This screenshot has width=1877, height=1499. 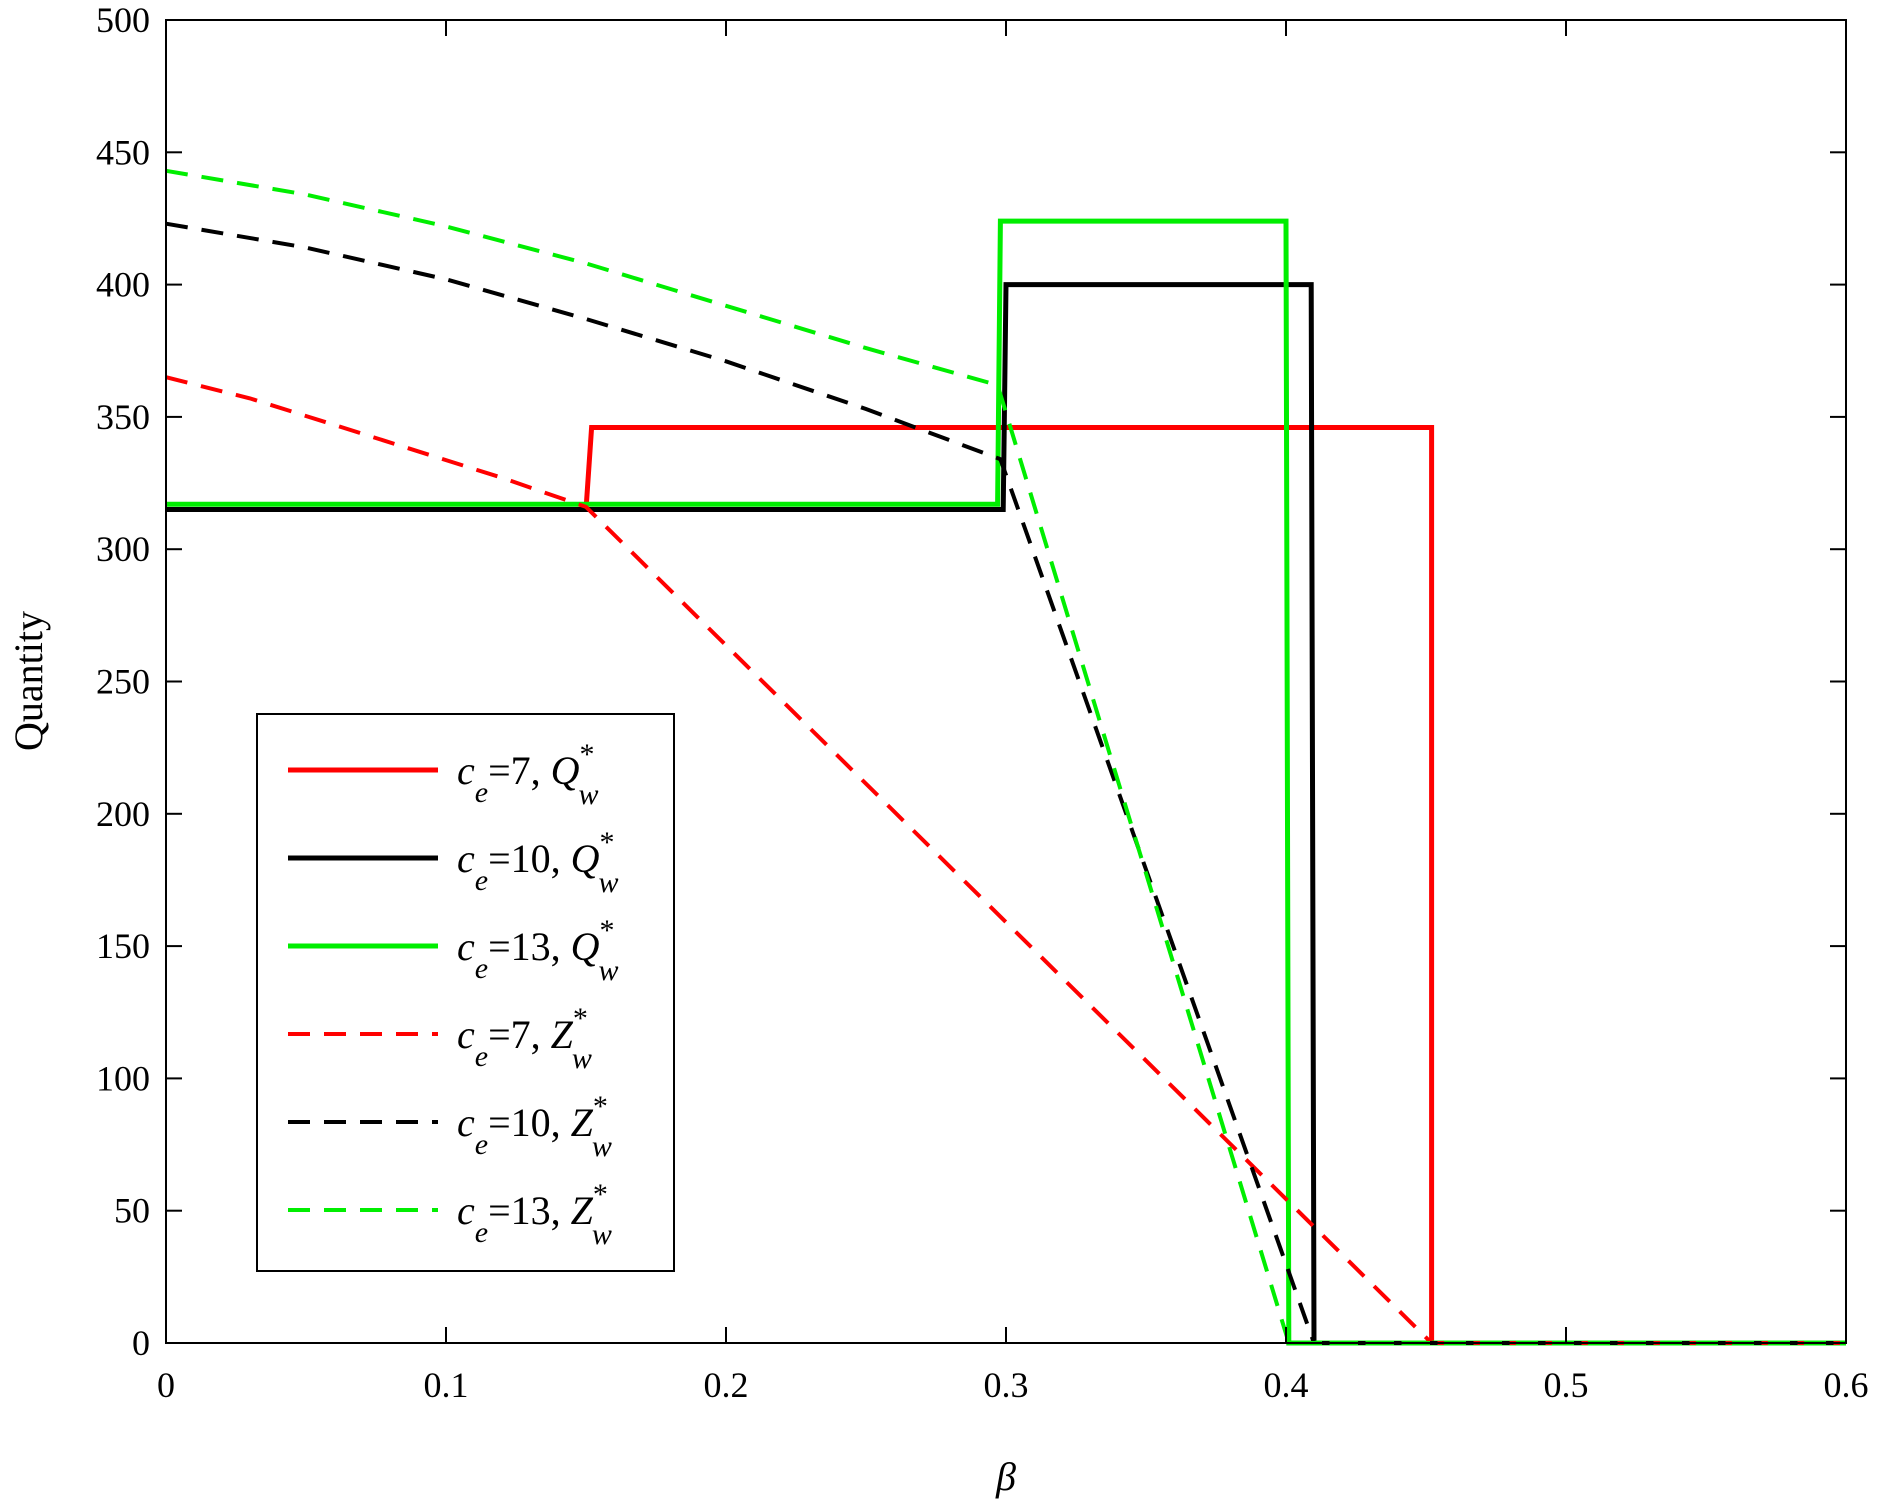 What do you see at coordinates (528, 774) in the screenshot?
I see `legend-label-1: ce=7, Q* w` at bounding box center [528, 774].